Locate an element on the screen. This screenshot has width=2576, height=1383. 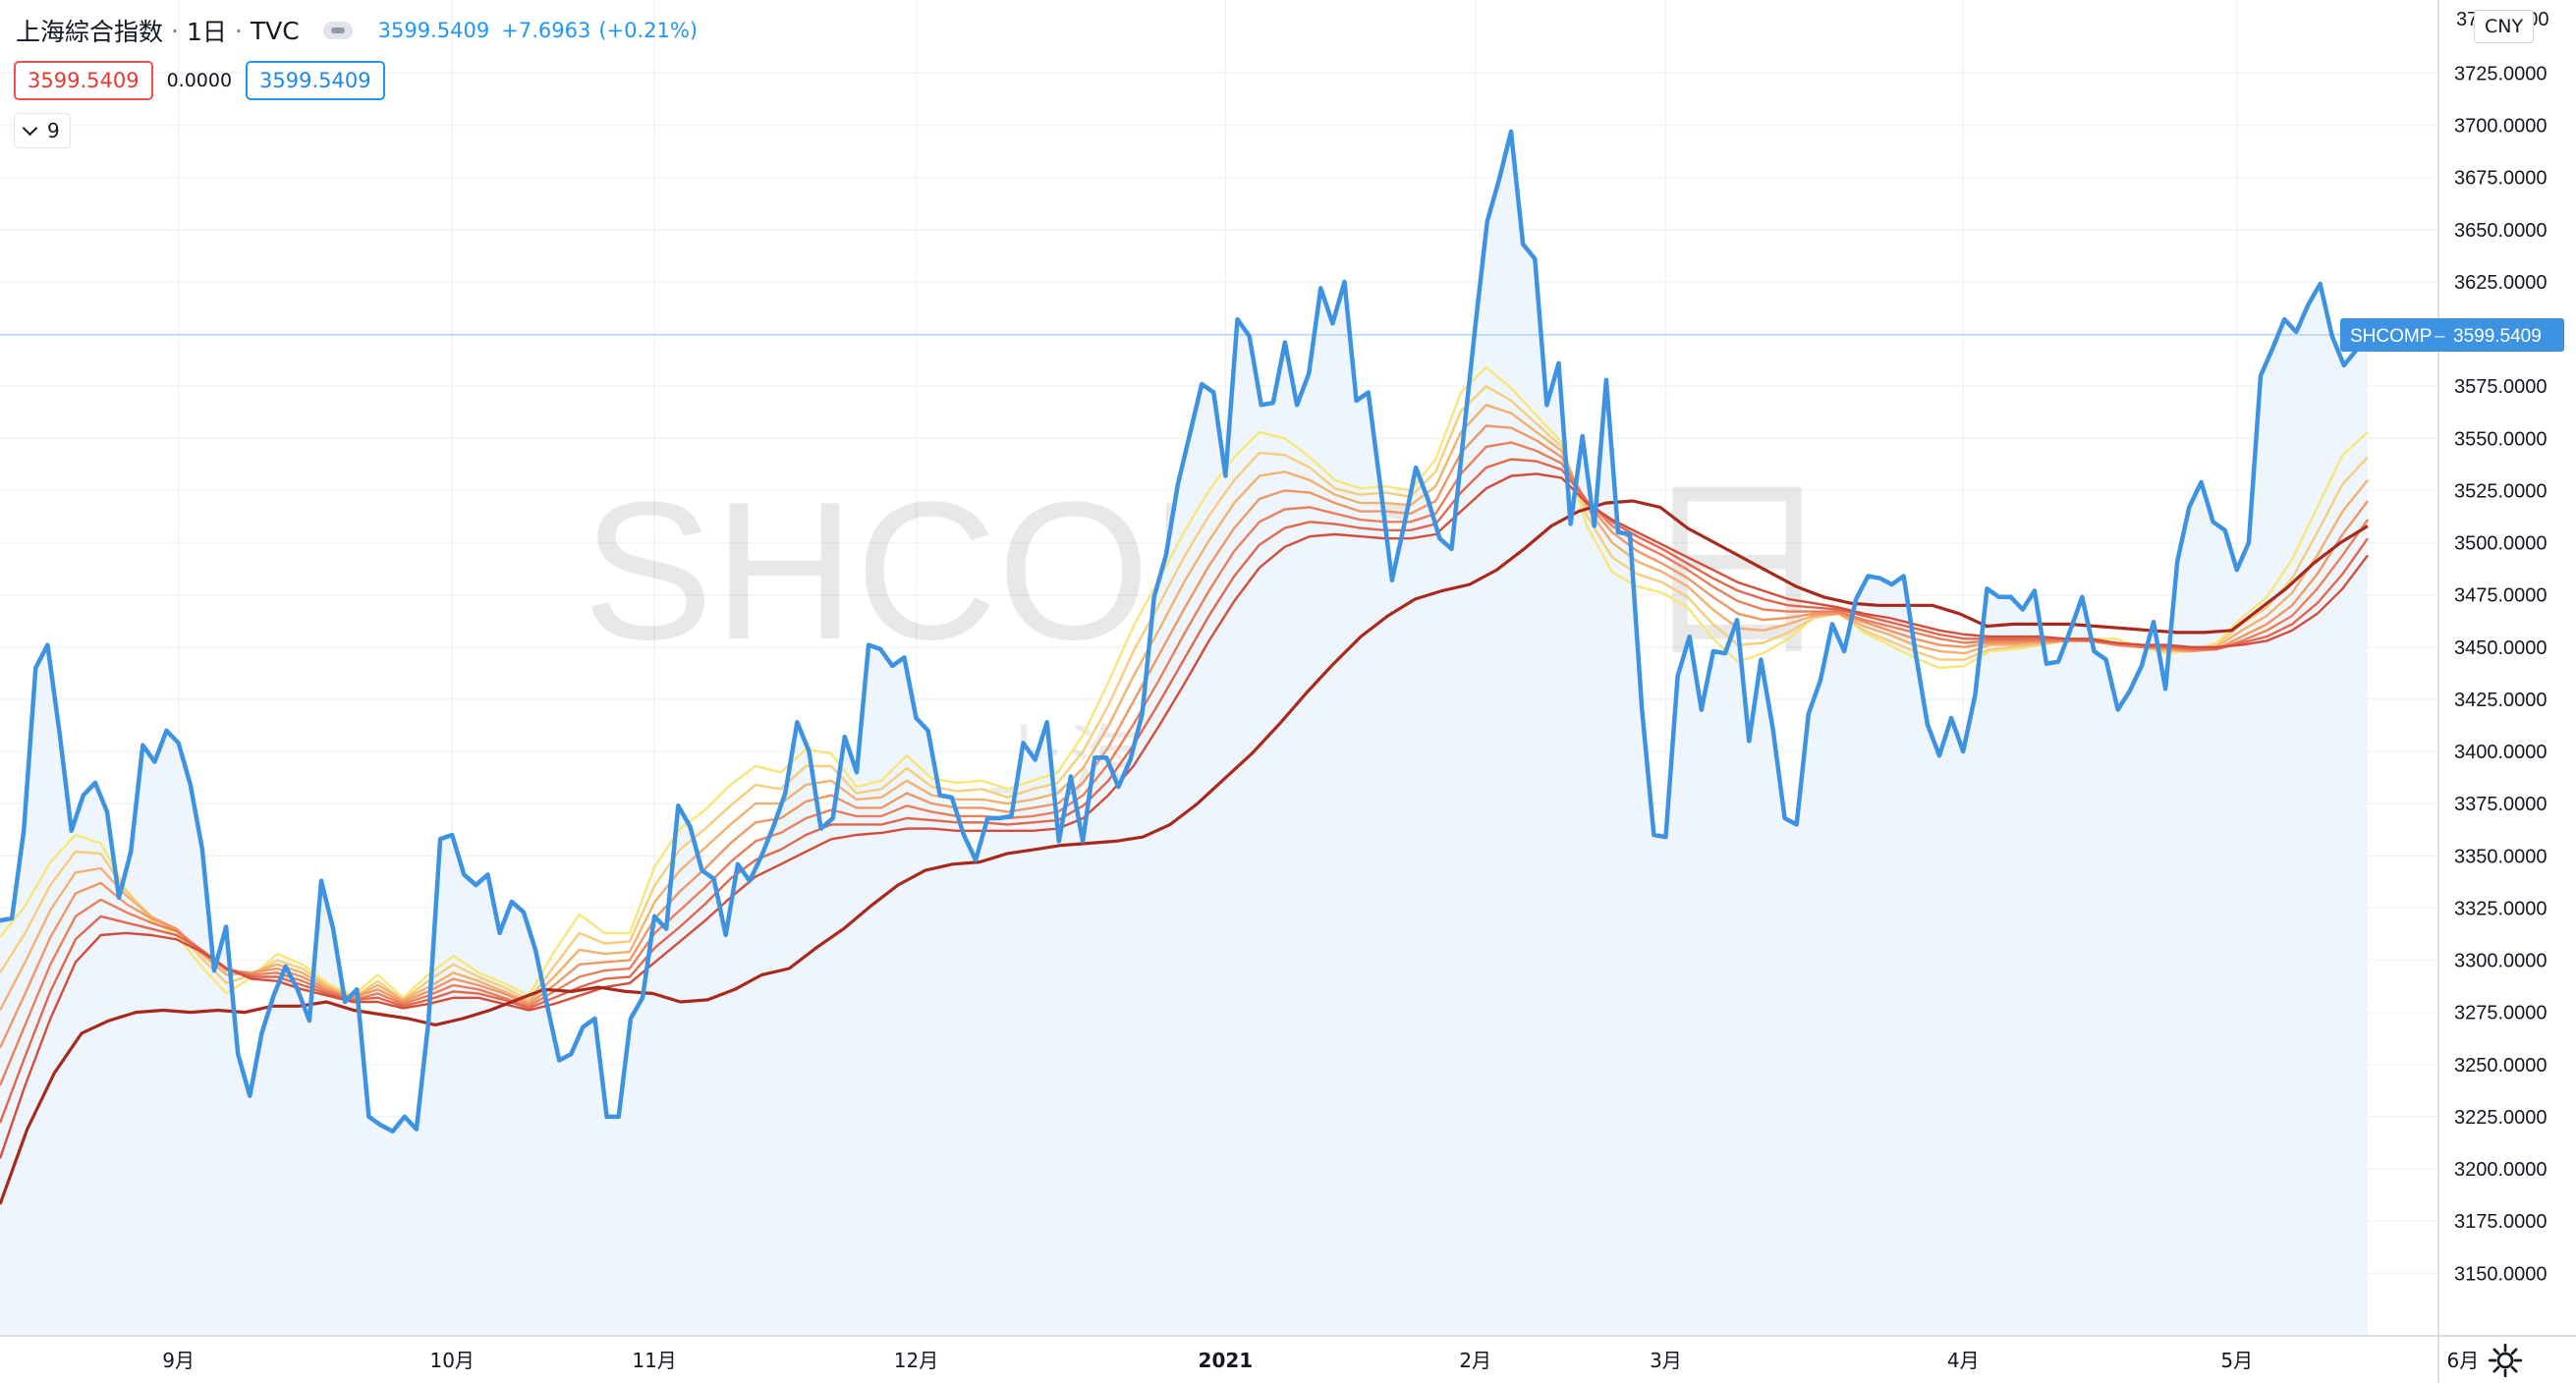
last-price-badge-bg is located at coordinates (2452, 335).